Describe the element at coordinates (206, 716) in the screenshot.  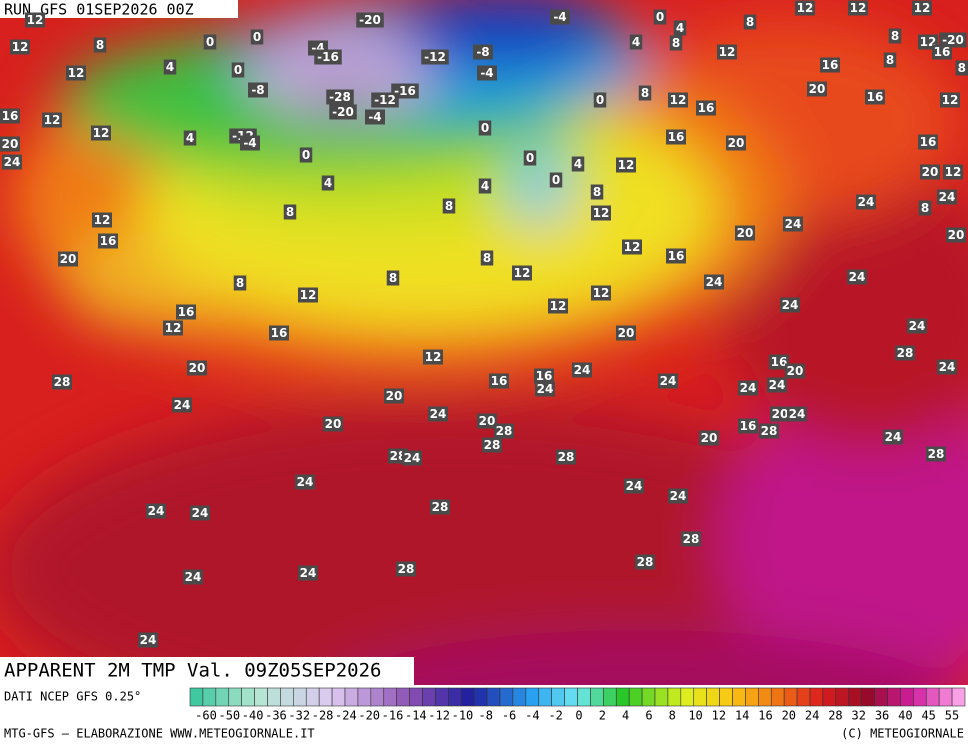
I see `colorbar-tick-label: -60` at that location.